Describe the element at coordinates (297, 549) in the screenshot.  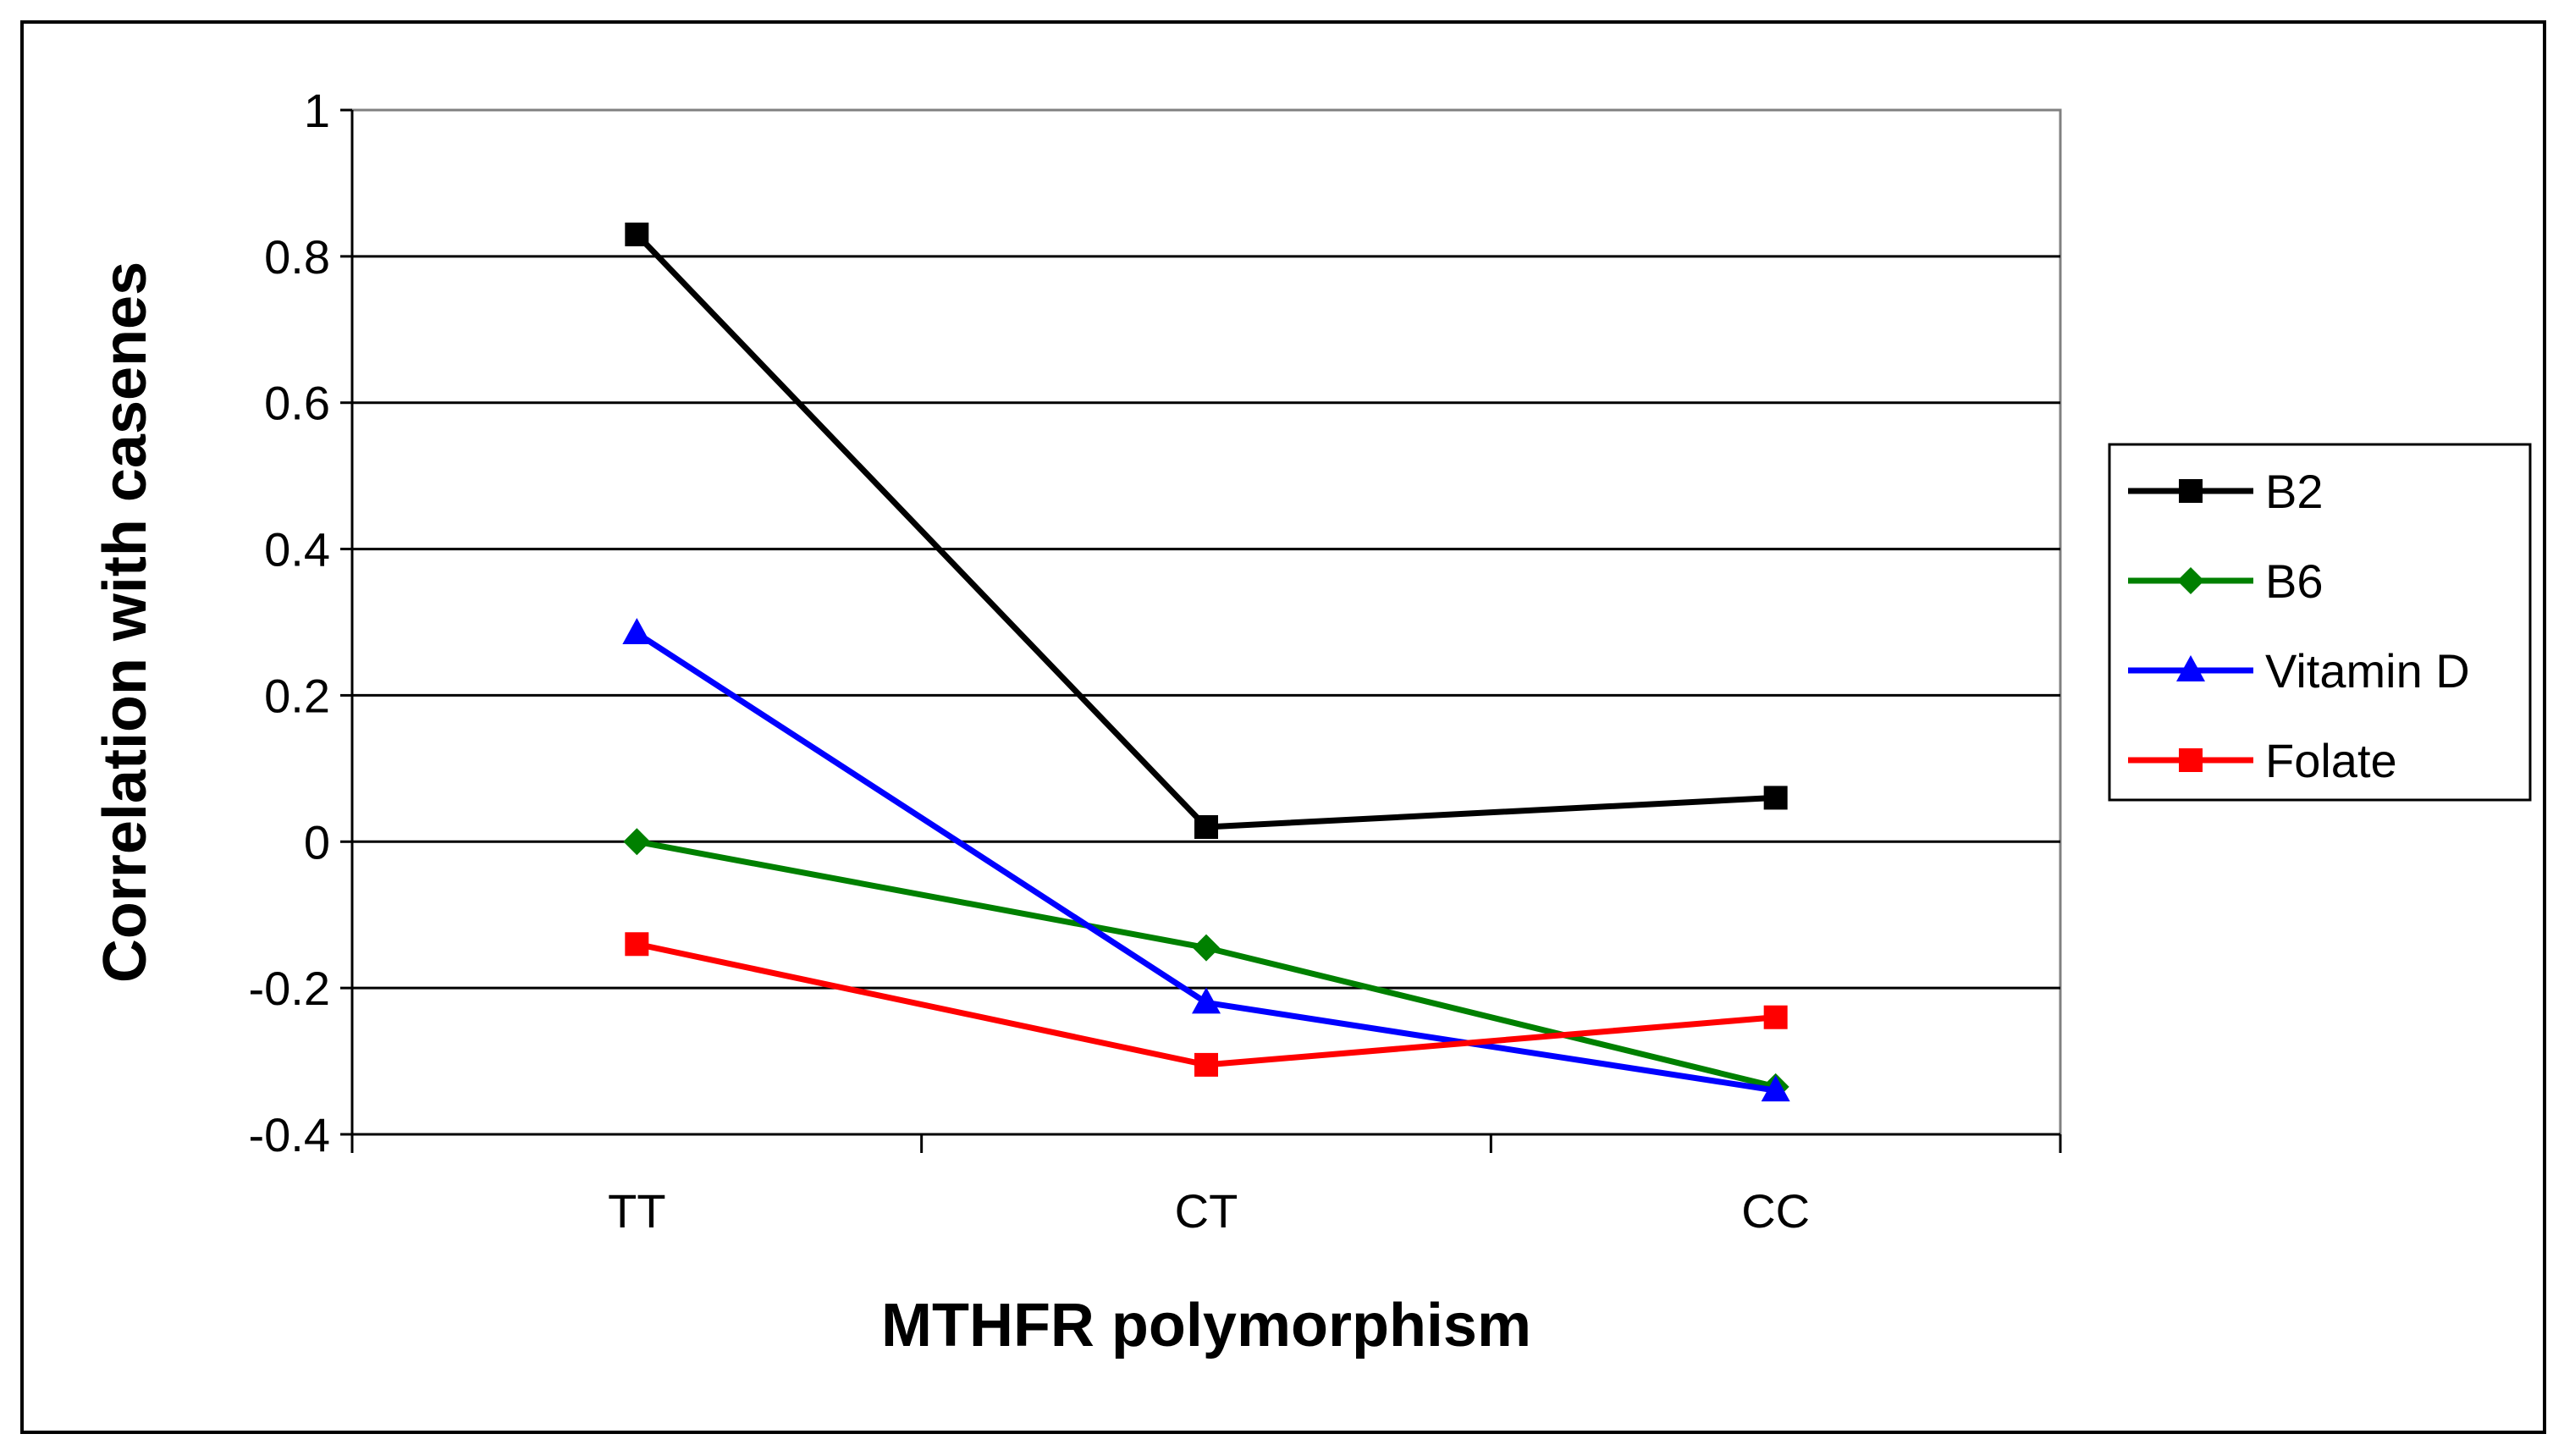
I see `y-tick-label: 0.4` at that location.